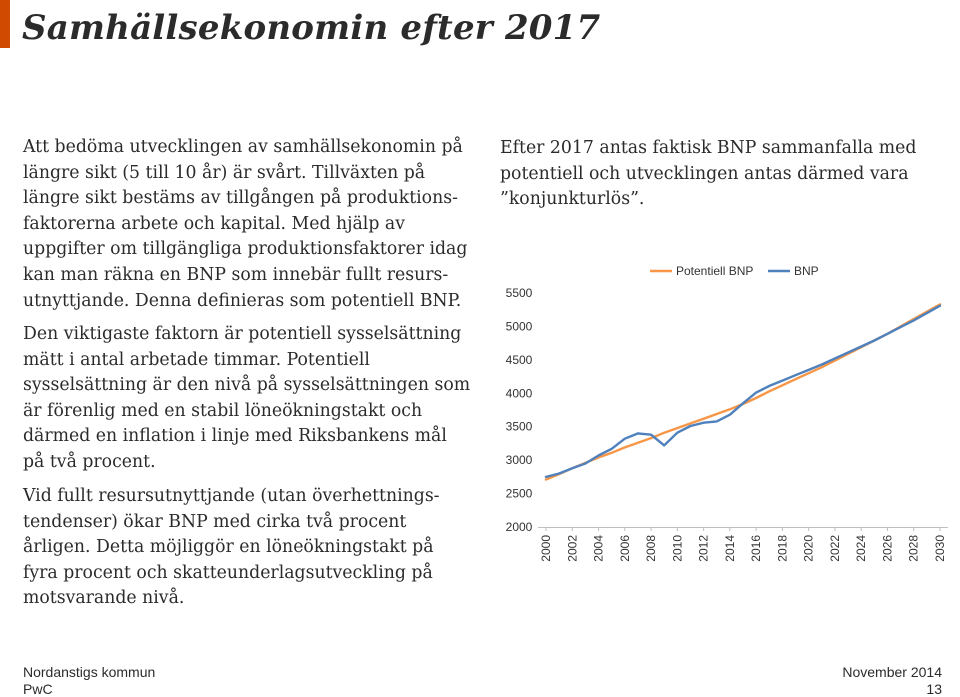 Image resolution: width=960 pixels, height=697 pixels. Describe the element at coordinates (756, 548) in the screenshot. I see `x-tick-label: 2016` at that location.